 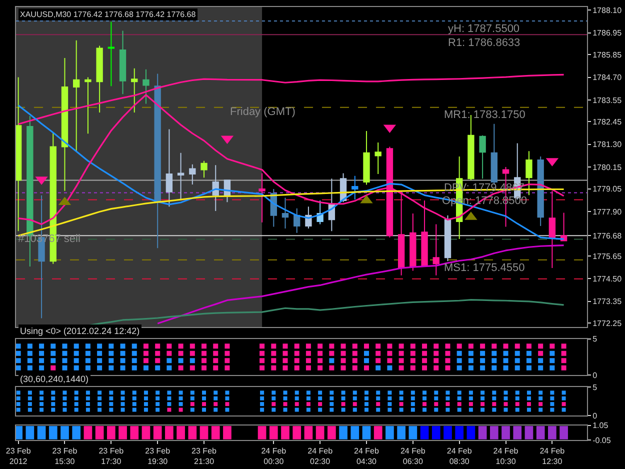 What do you see at coordinates (607, 279) in the screenshot?
I see `y-tick-label: 1774.50` at bounding box center [607, 279].